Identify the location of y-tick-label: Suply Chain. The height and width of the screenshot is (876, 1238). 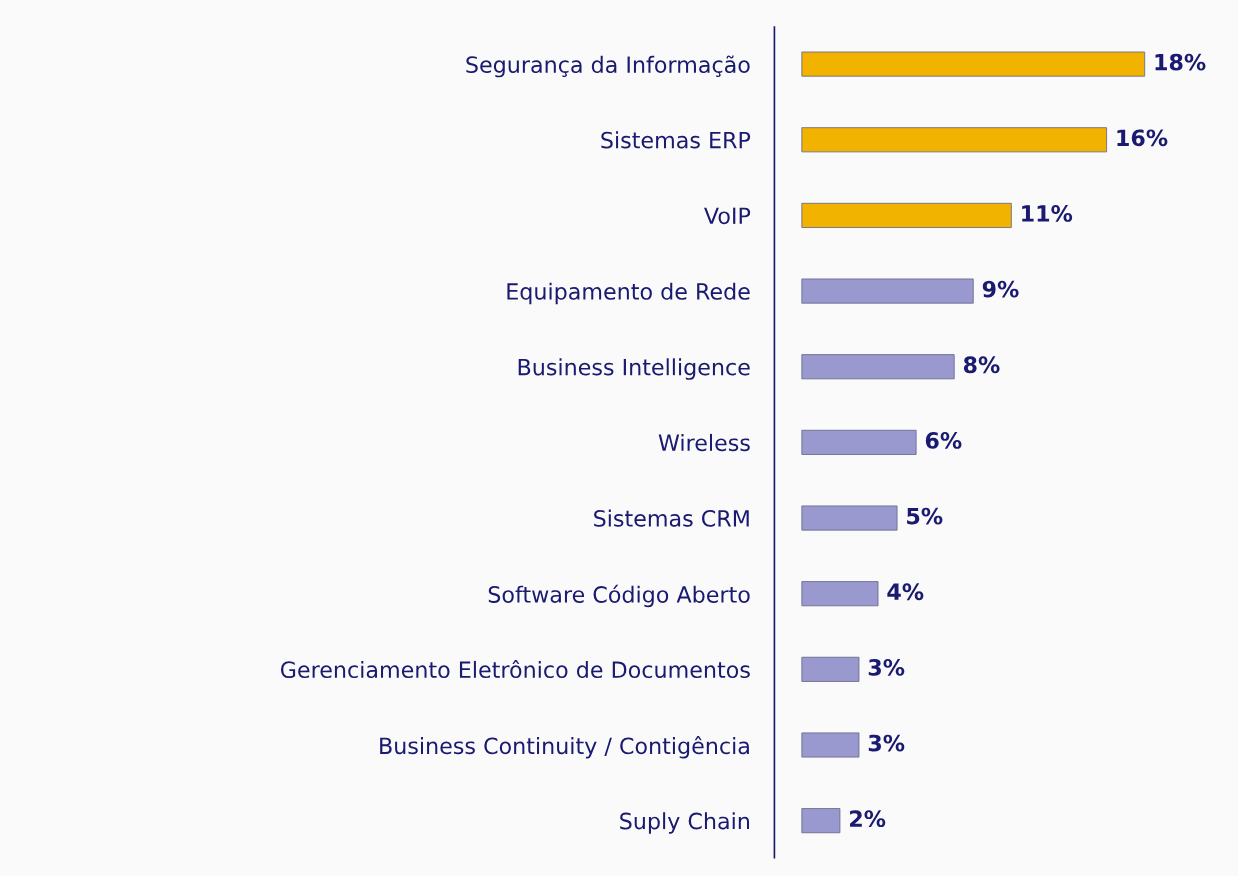
(685, 823).